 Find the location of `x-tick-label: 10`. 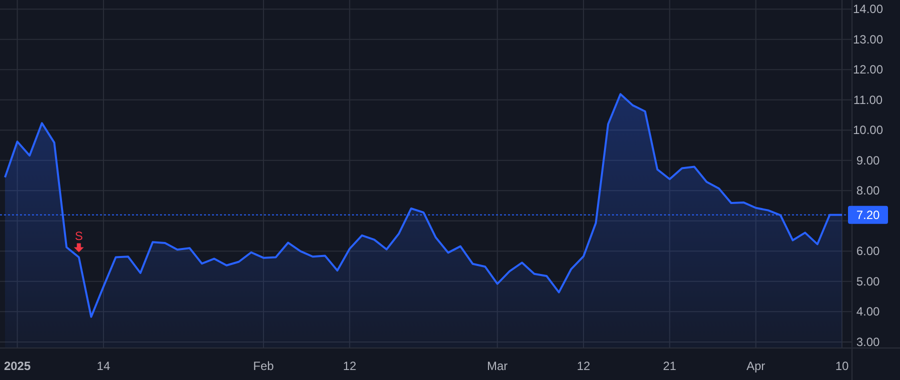

x-tick-label: 10 is located at coordinates (842, 366).